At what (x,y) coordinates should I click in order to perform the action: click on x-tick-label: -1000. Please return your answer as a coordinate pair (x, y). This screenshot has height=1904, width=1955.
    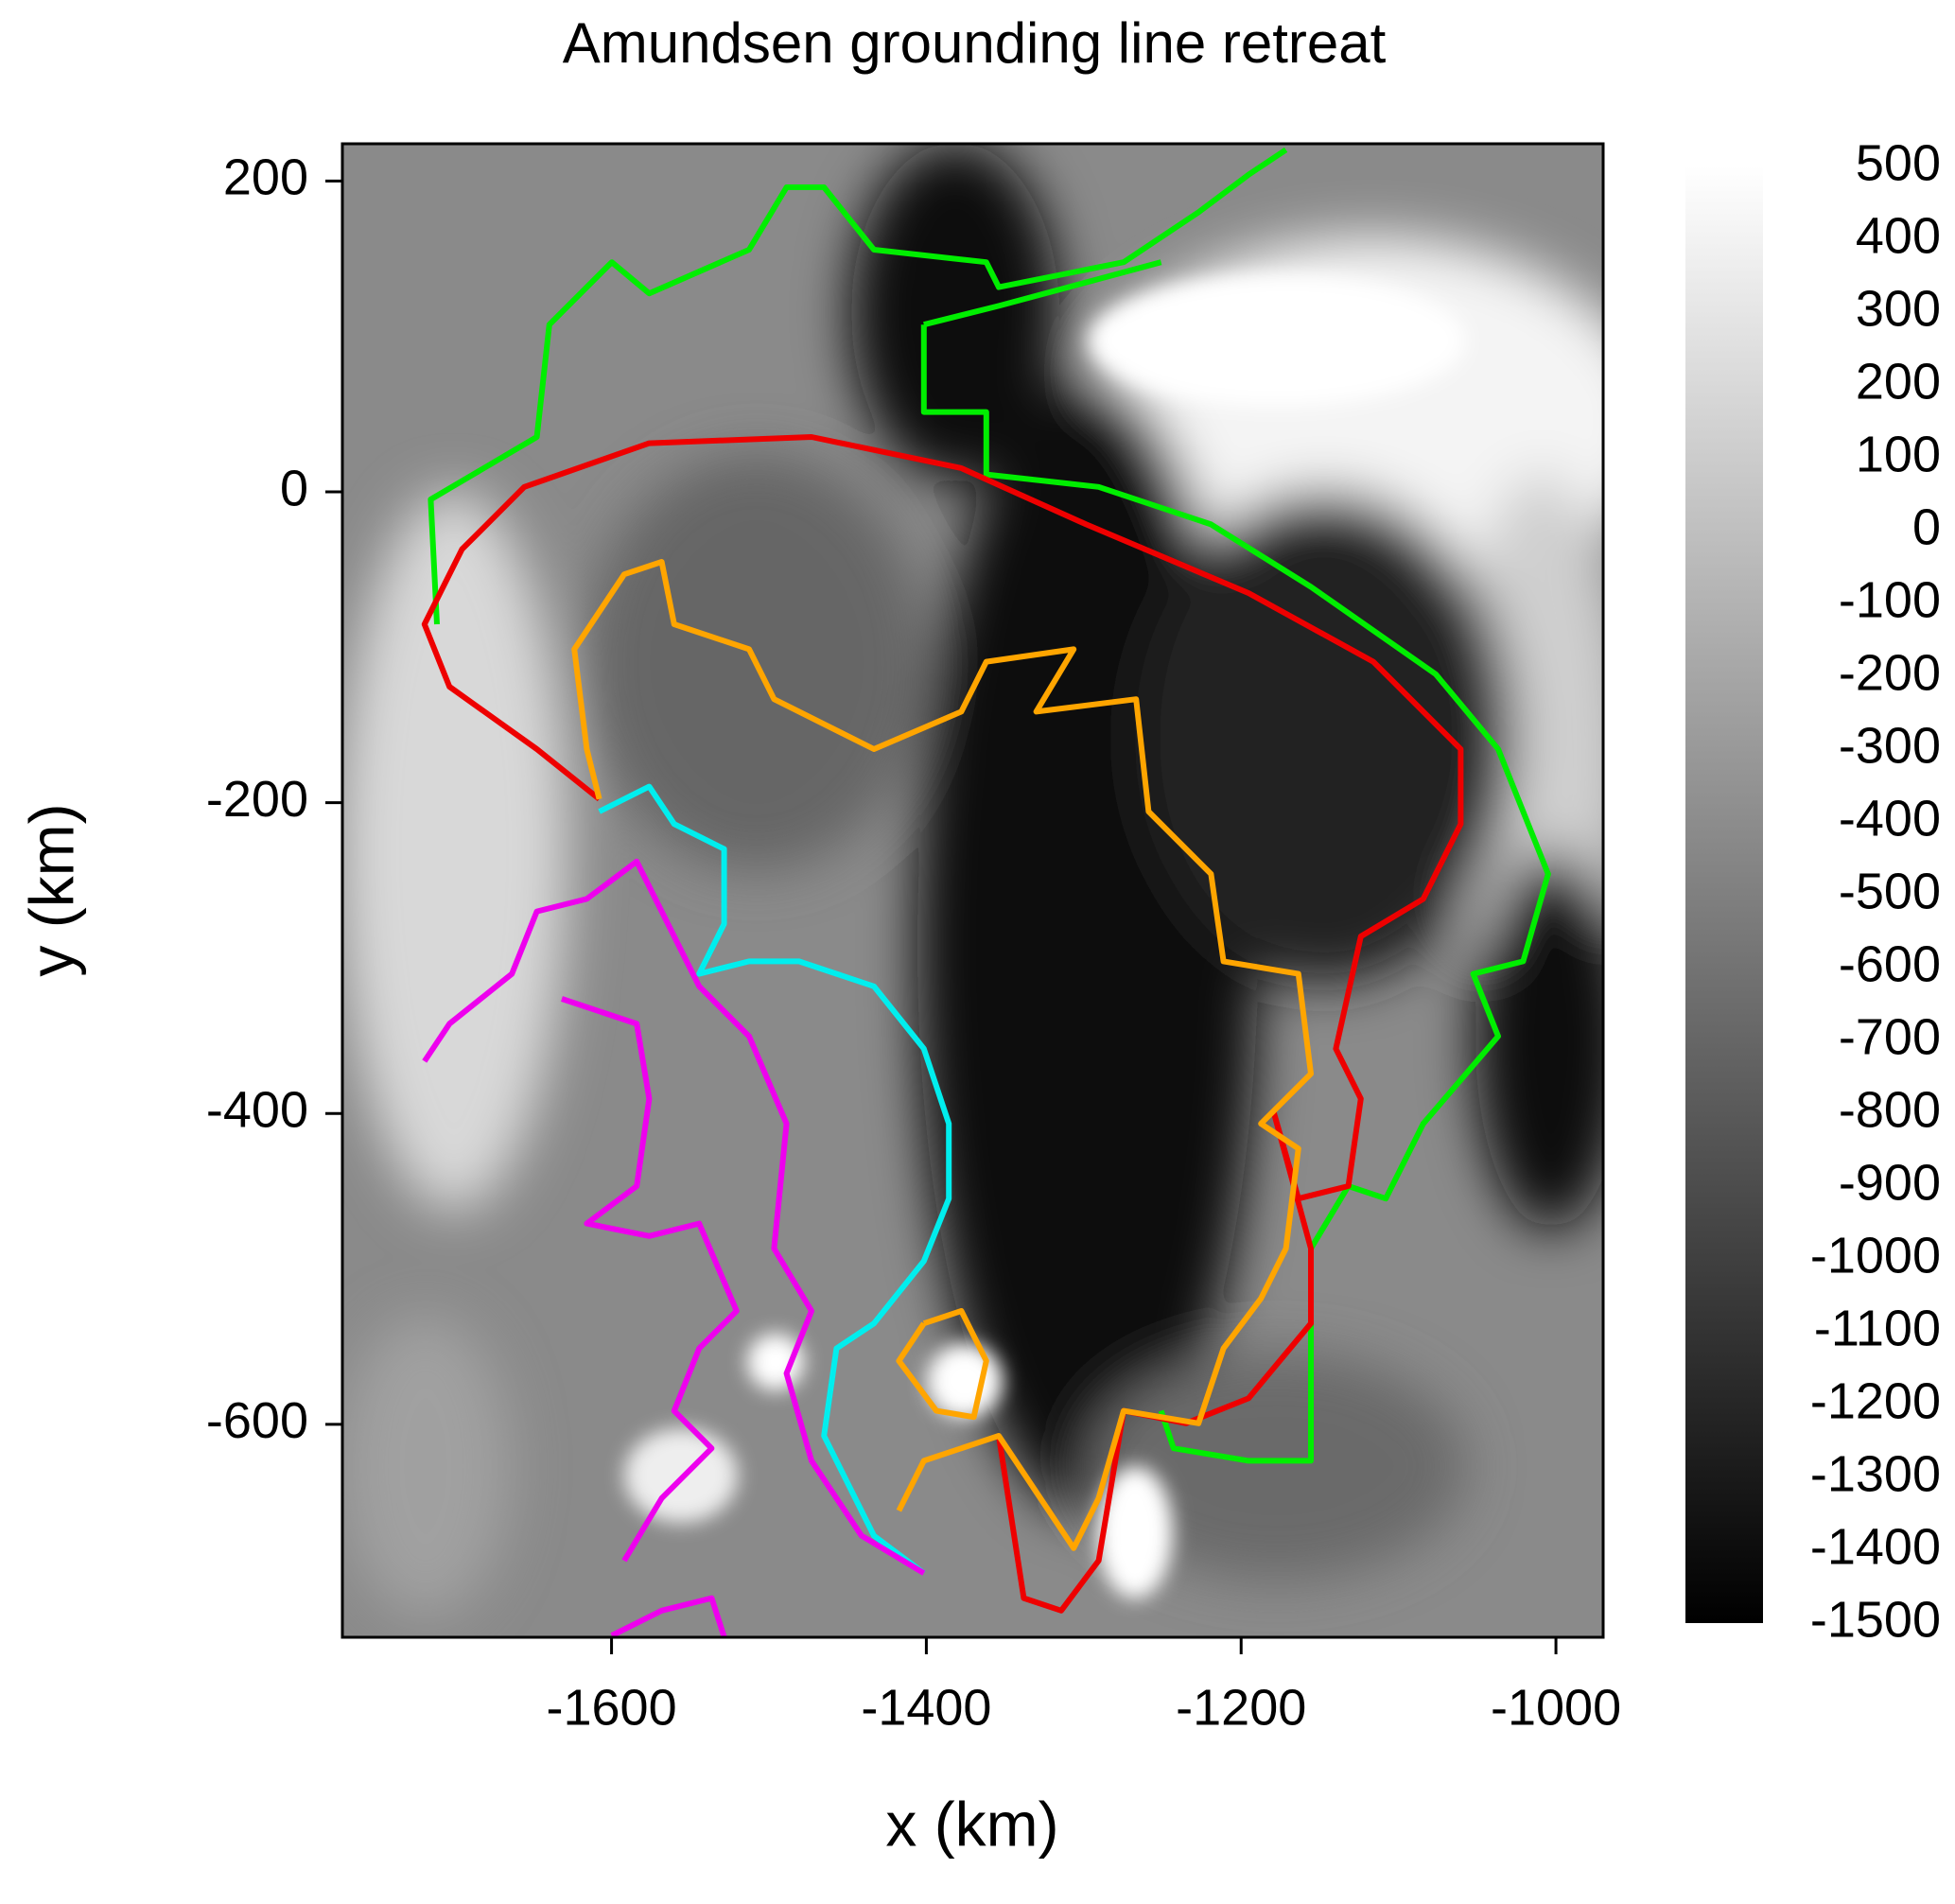
    Looking at the image, I should click on (1556, 1708).